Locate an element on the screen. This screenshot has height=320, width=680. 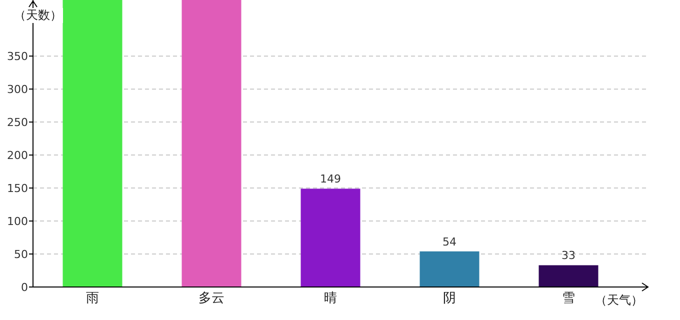
x-tick-label: 晴 is located at coordinates (330, 298).